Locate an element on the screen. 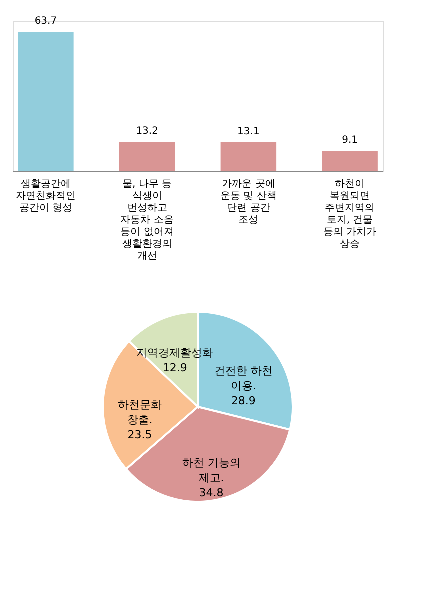 The width and height of the screenshot is (426, 596). data-label: 13.2 is located at coordinates (147, 132).